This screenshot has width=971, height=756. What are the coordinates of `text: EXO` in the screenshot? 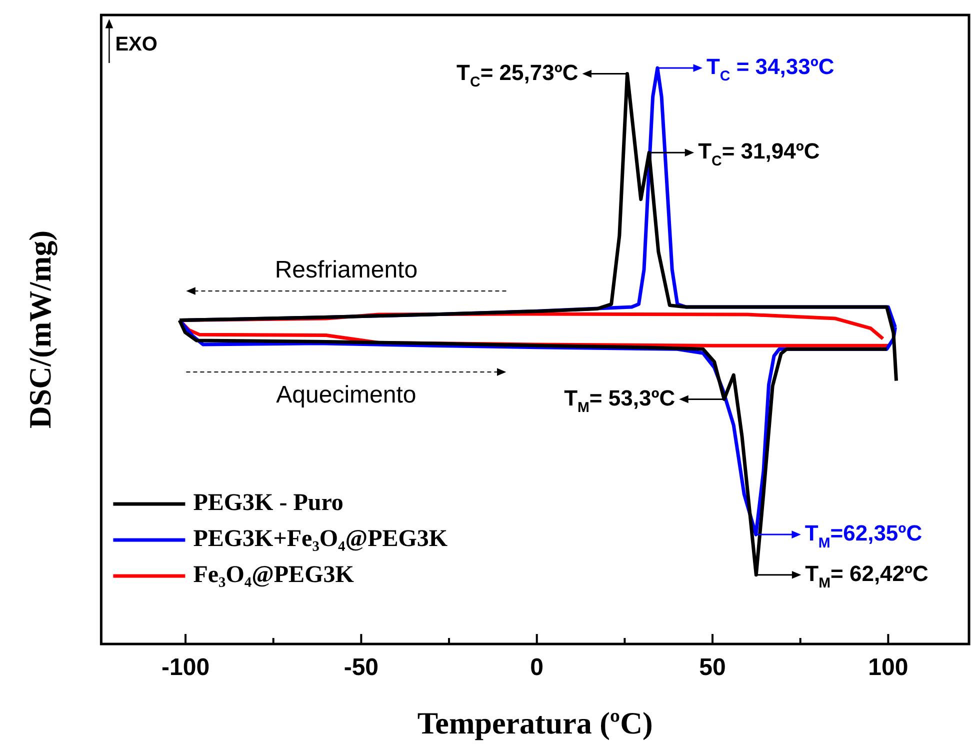 It's located at (136, 45).